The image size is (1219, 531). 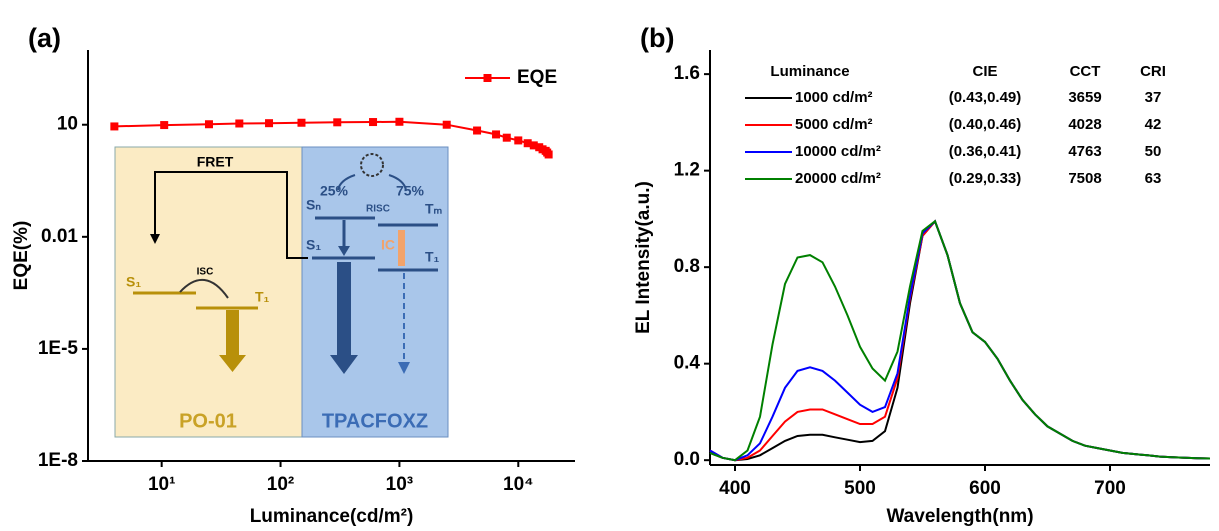 What do you see at coordinates (834, 124) in the screenshot?
I see `legend-label: 5000 cd/m²` at bounding box center [834, 124].